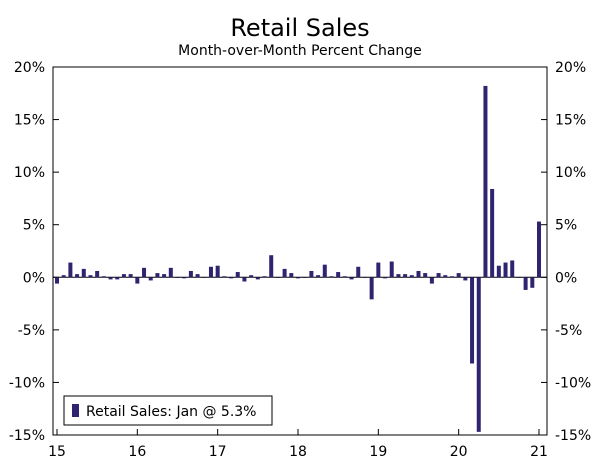 This screenshot has width=600, height=461. Describe the element at coordinates (34, 226) in the screenshot. I see `y-tick-label-left: 5%` at that location.